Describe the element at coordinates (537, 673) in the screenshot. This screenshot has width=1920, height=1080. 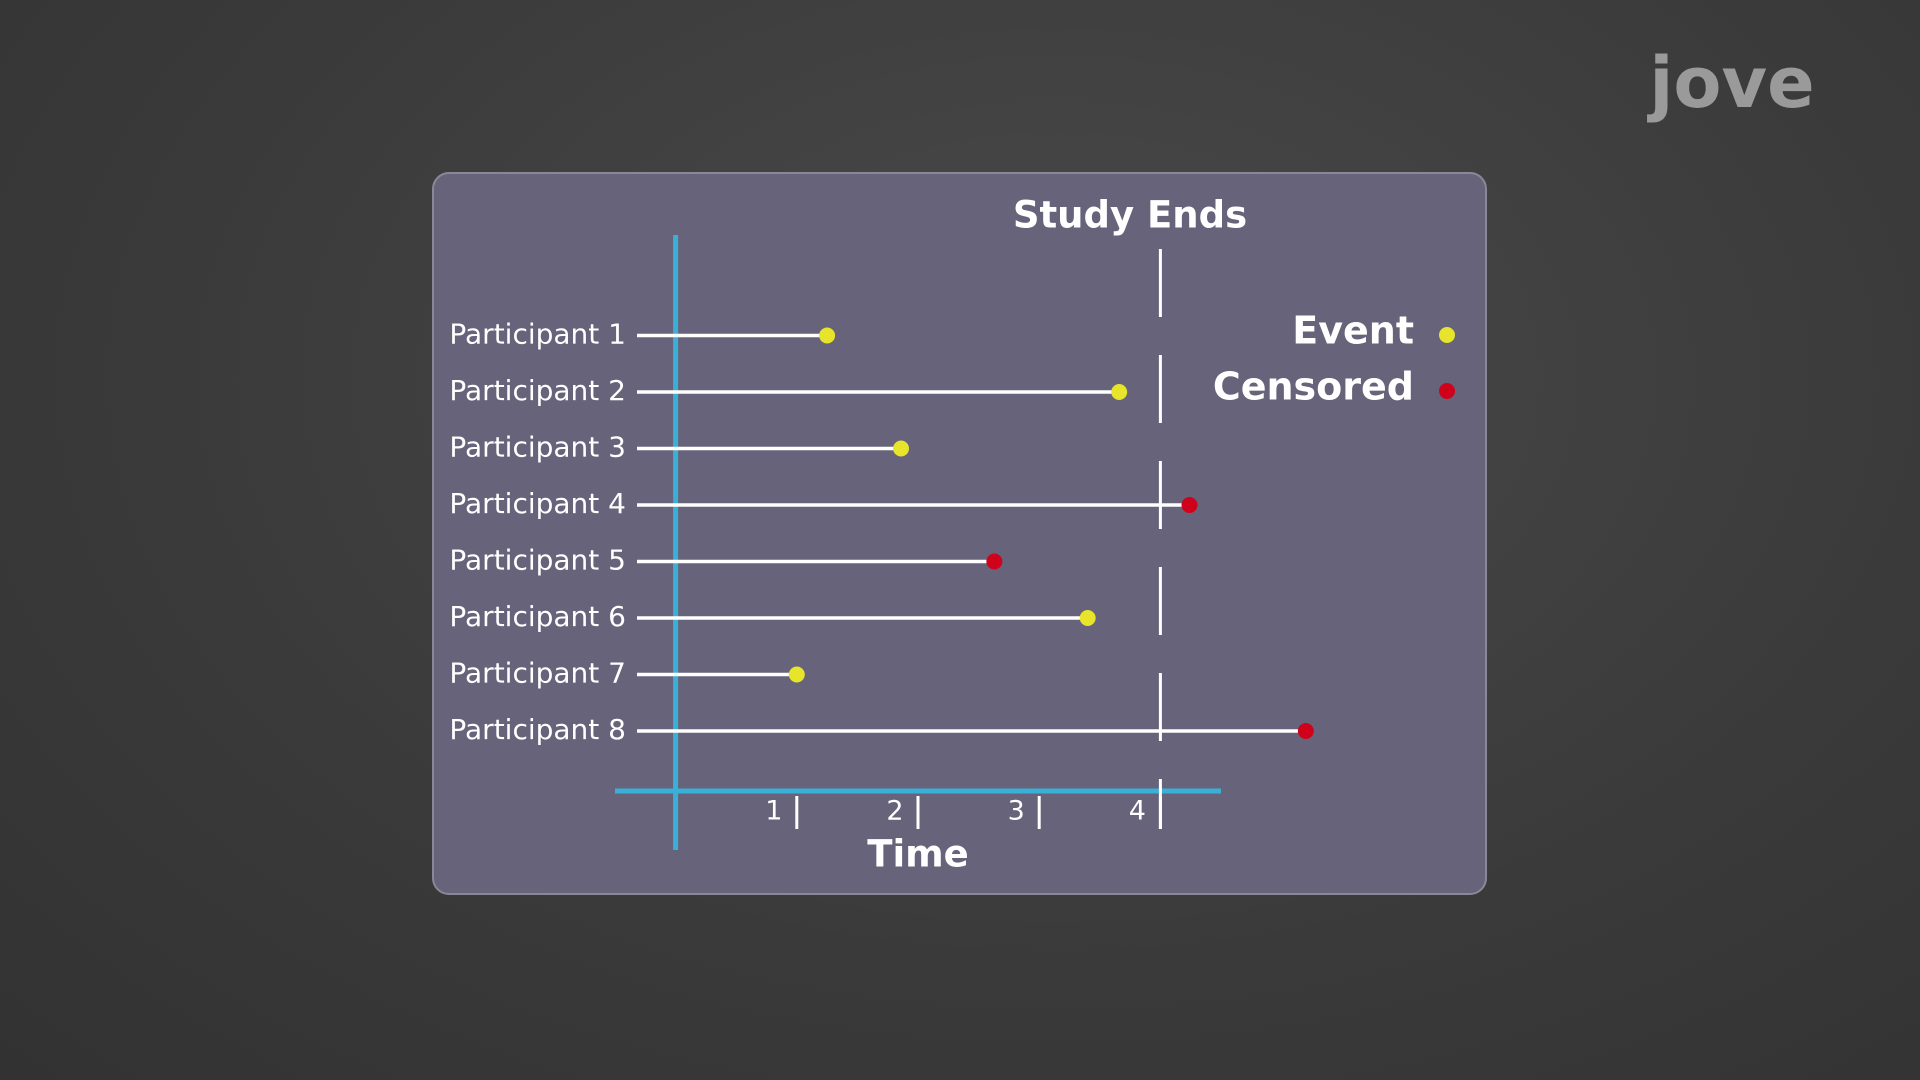
I see `participant-label: Participant 7` at that location.